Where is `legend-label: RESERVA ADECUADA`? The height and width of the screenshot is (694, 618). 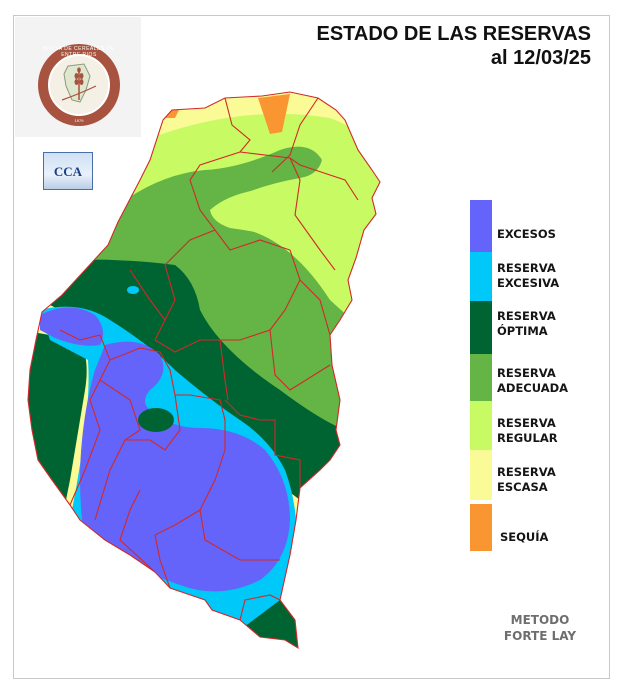 legend-label: RESERVA ADECUADA is located at coordinates (533, 380).